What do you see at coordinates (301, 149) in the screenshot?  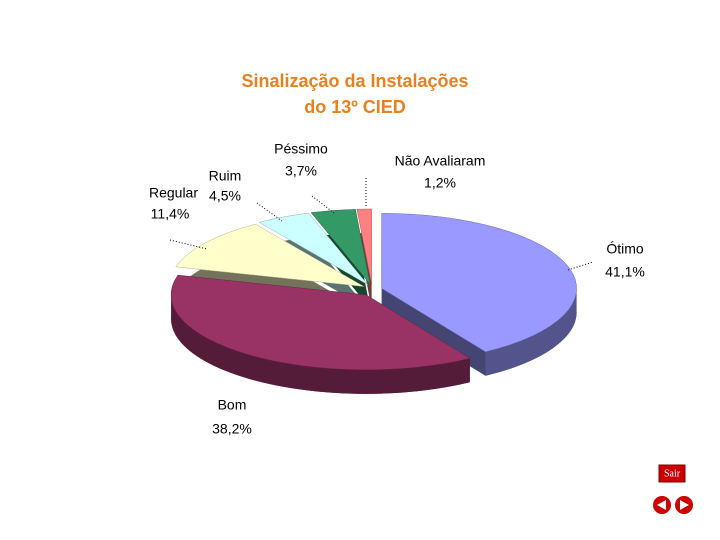 I see `category-label: Péssimo` at bounding box center [301, 149].